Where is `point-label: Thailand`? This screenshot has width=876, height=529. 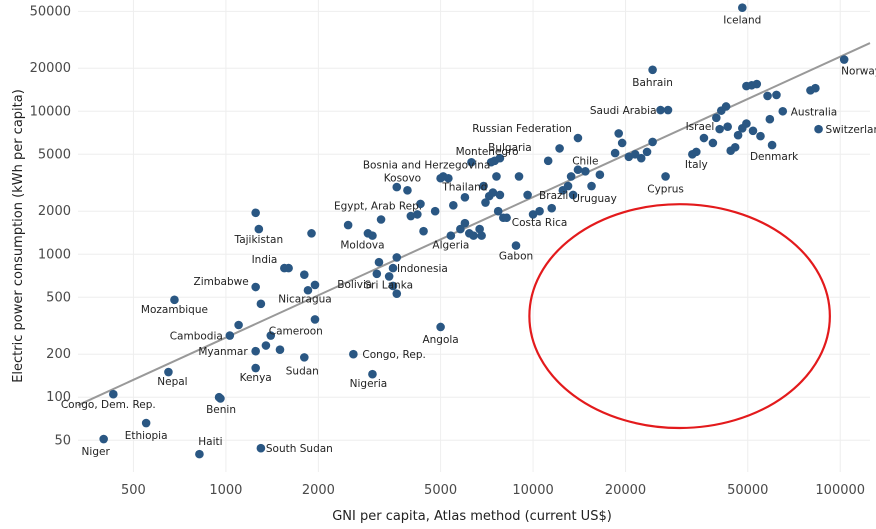 point-label: Thailand is located at coordinates (464, 187).